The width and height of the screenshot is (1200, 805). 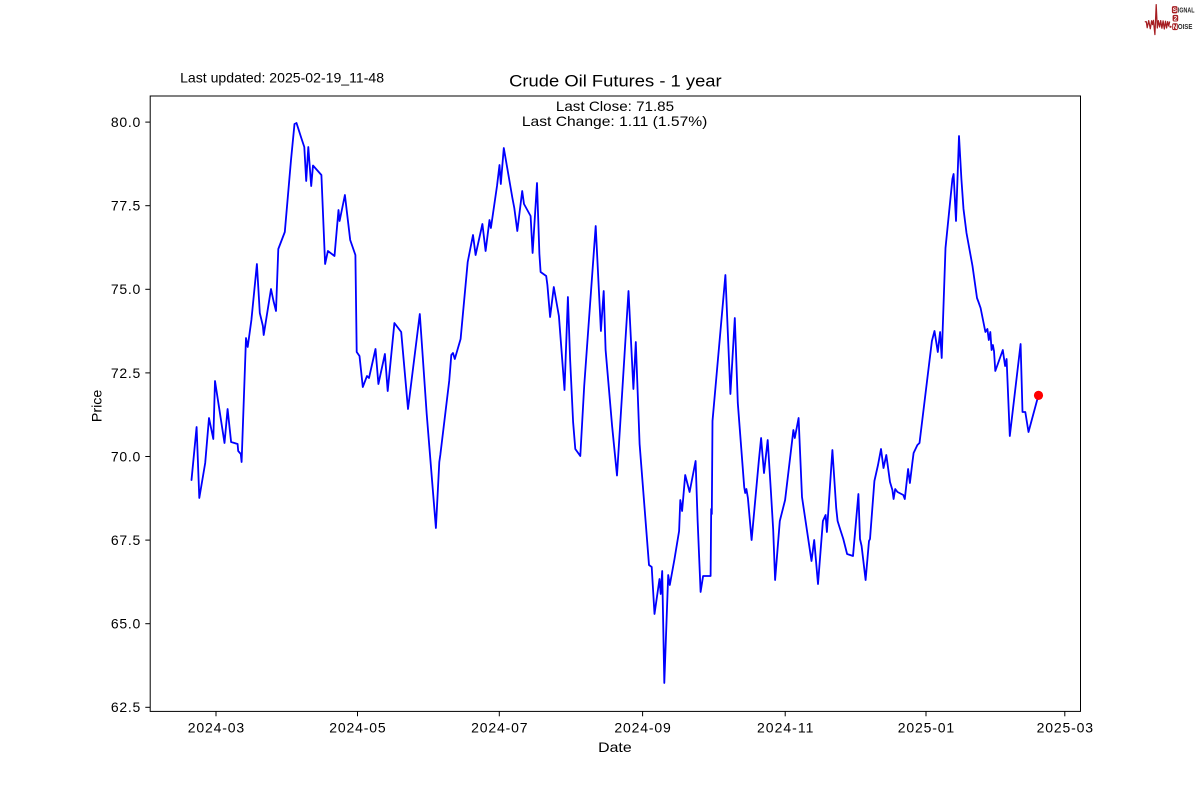 What do you see at coordinates (615, 80) in the screenshot?
I see `svg-text: Crude Oil Futures - 1 year` at bounding box center [615, 80].